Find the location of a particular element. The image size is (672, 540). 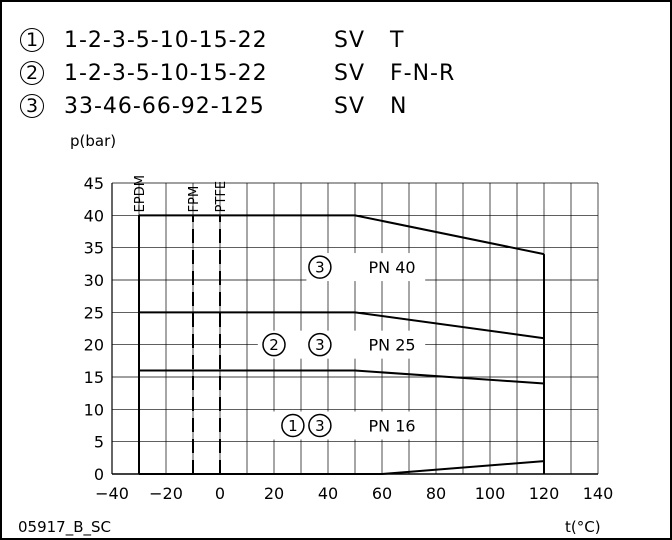

legend-models-2: 1-2-3-5-10-15-22 is located at coordinates (166, 73).